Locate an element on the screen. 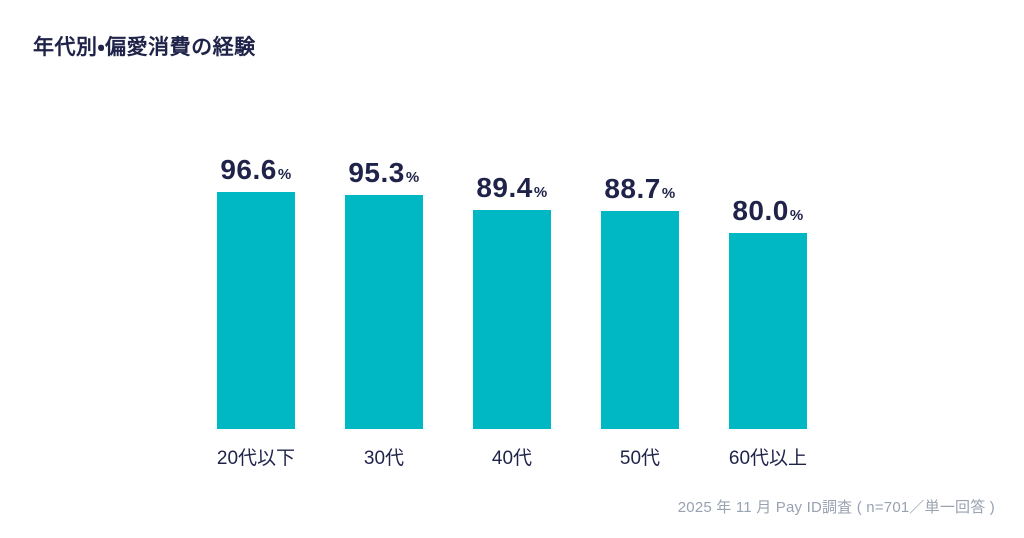  bar-category-label: 60代以上 is located at coordinates (768, 458).